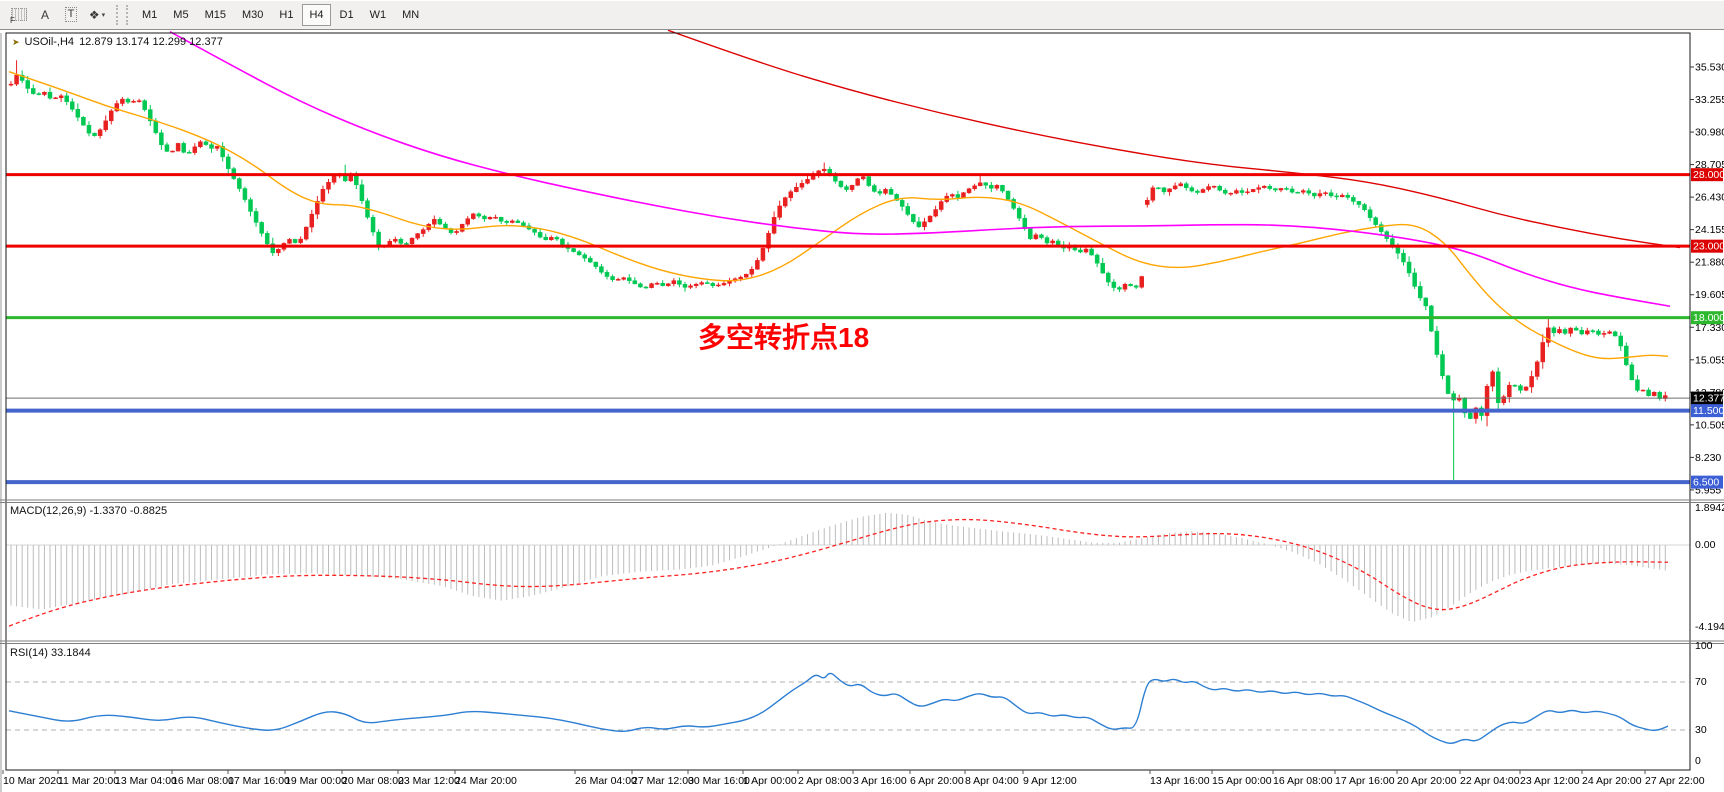 Image resolution: width=1724 pixels, height=792 pixels. I want to click on text-tool: A, so click(45, 15).